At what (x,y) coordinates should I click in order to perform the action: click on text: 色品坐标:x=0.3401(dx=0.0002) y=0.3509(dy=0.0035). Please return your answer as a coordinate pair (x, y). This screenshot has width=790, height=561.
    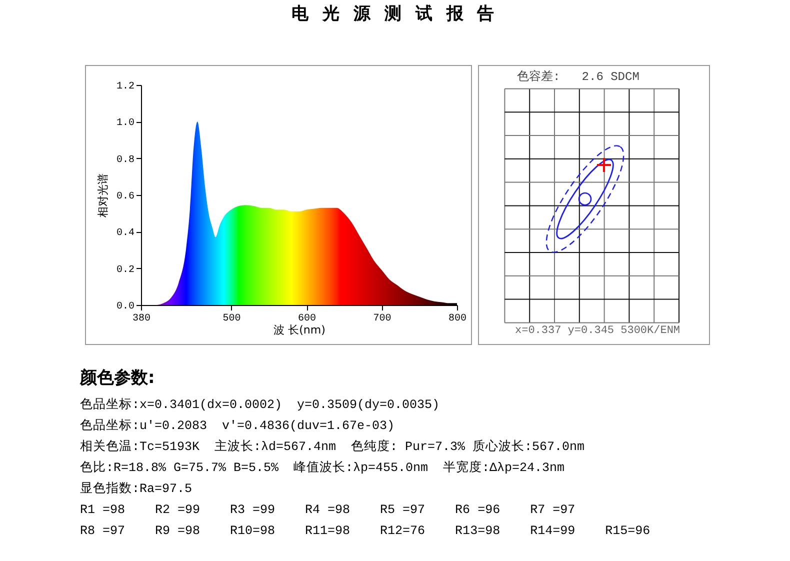
    Looking at the image, I should click on (260, 405).